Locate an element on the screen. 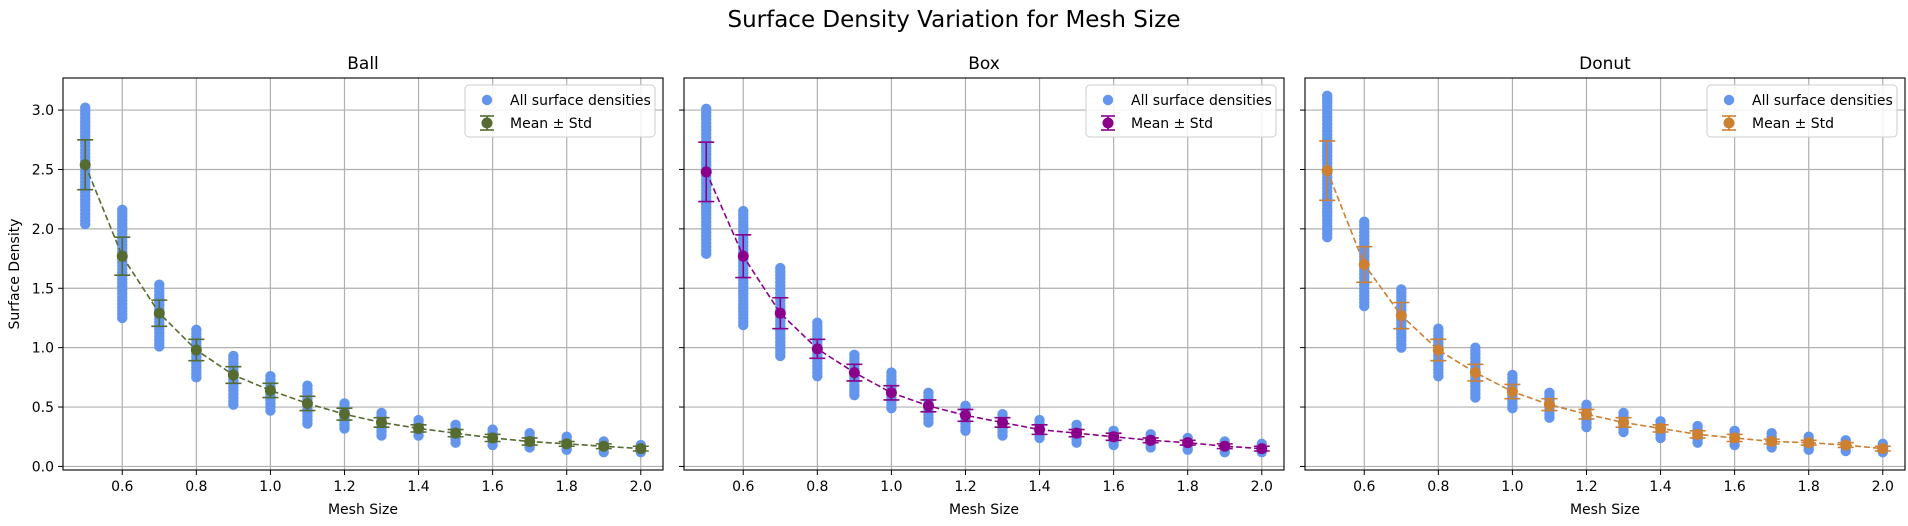 The height and width of the screenshot is (526, 1908). legend: All surface densities Mean ± Std is located at coordinates (1181, 111).